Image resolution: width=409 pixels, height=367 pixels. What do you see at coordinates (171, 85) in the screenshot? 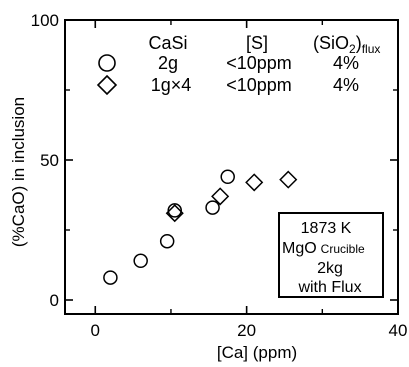
I see `legend-row2-casi: 1g×4` at bounding box center [171, 85].